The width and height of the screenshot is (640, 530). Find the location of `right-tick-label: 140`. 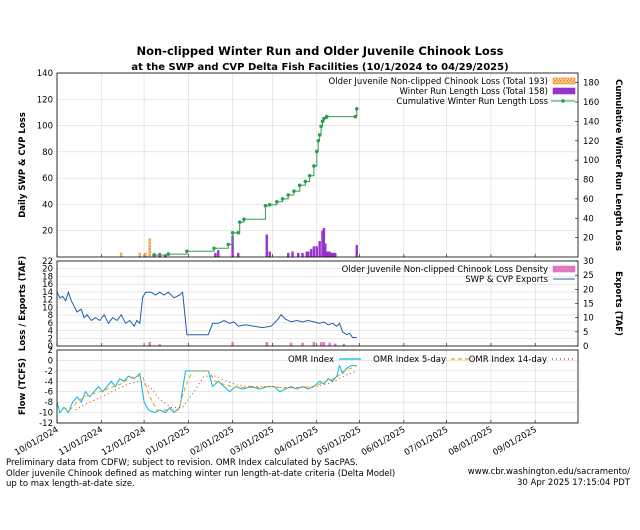

right-tick-label: 140 is located at coordinates (591, 122).